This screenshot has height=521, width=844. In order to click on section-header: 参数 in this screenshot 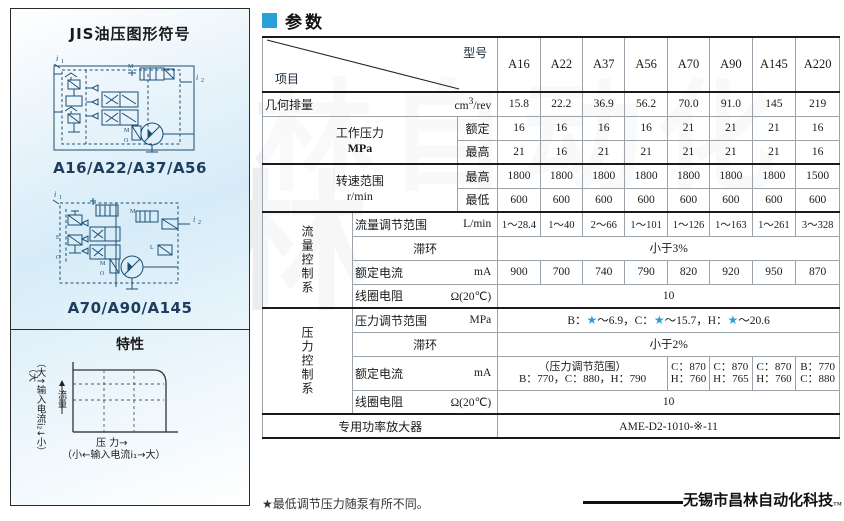, I will do `click(293, 20)`.